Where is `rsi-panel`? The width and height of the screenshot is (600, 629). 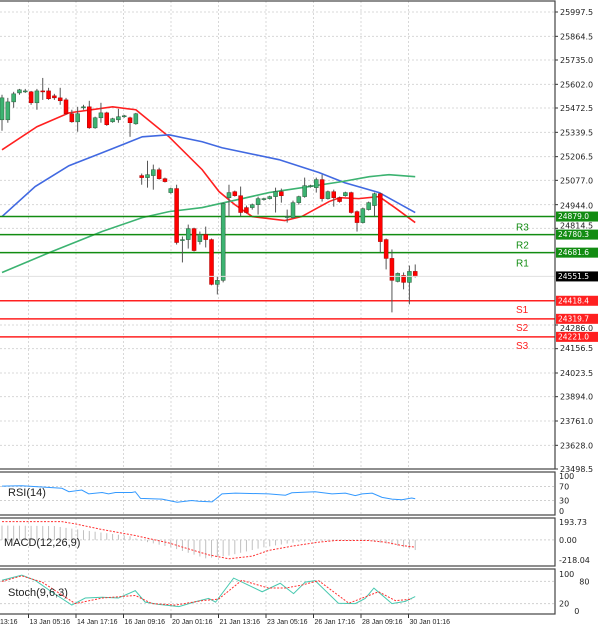
rsi-panel is located at coordinates (278, 493).